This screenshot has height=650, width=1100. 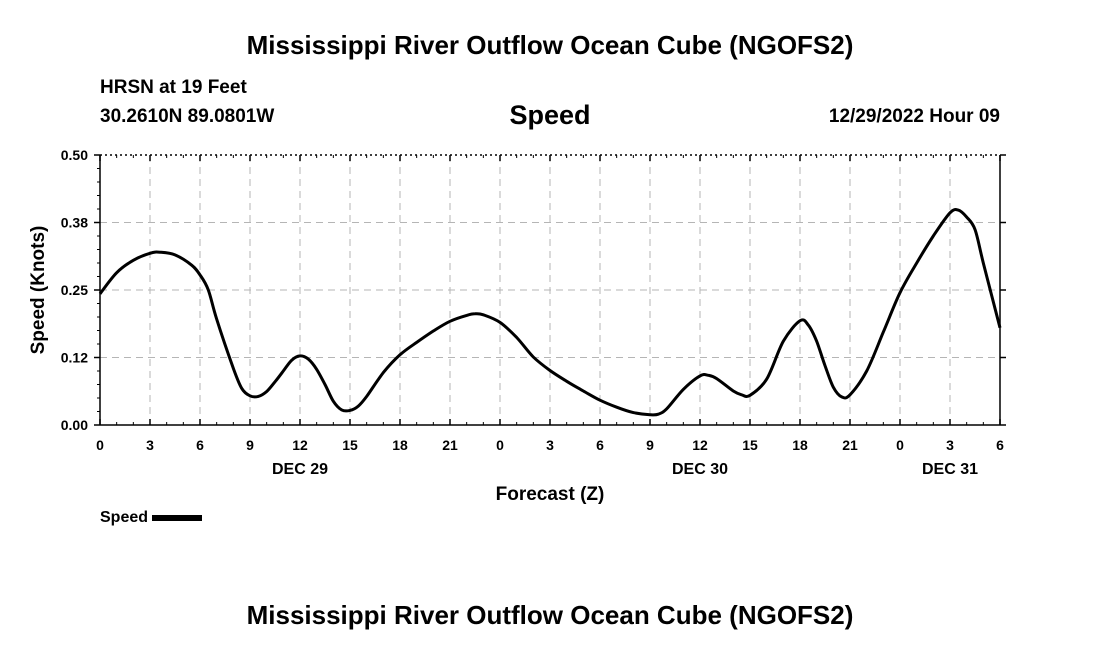 I want to click on legend-line-swatch, so click(x=177, y=518).